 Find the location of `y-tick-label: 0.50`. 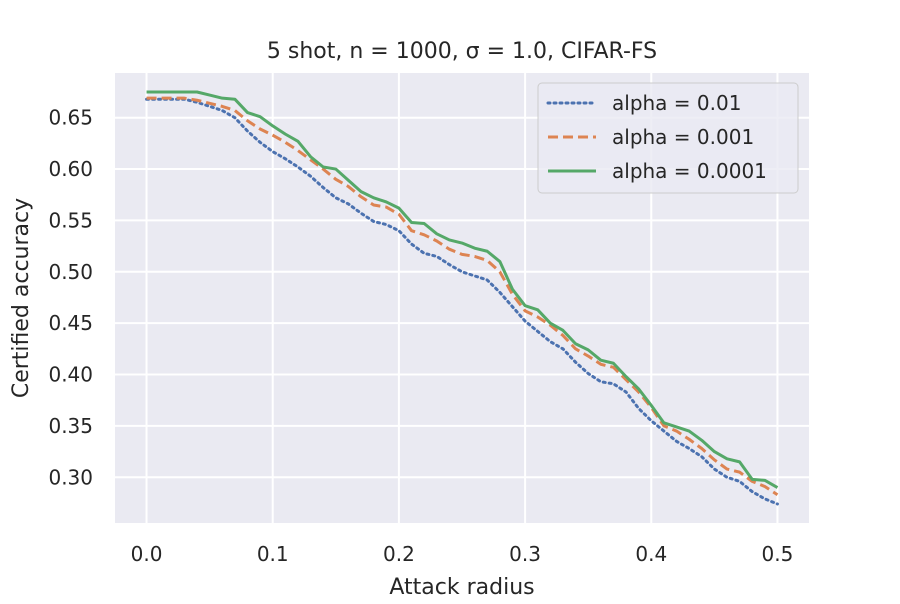

y-tick-label: 0.50 is located at coordinates (70, 272).